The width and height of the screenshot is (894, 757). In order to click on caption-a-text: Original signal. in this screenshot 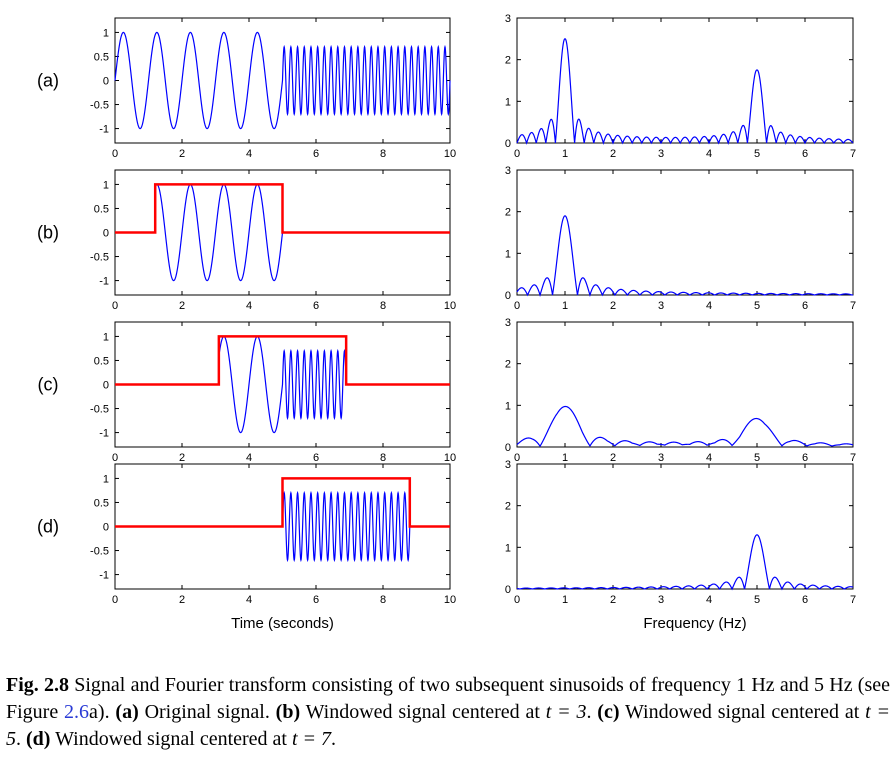, I will do `click(207, 712)`.